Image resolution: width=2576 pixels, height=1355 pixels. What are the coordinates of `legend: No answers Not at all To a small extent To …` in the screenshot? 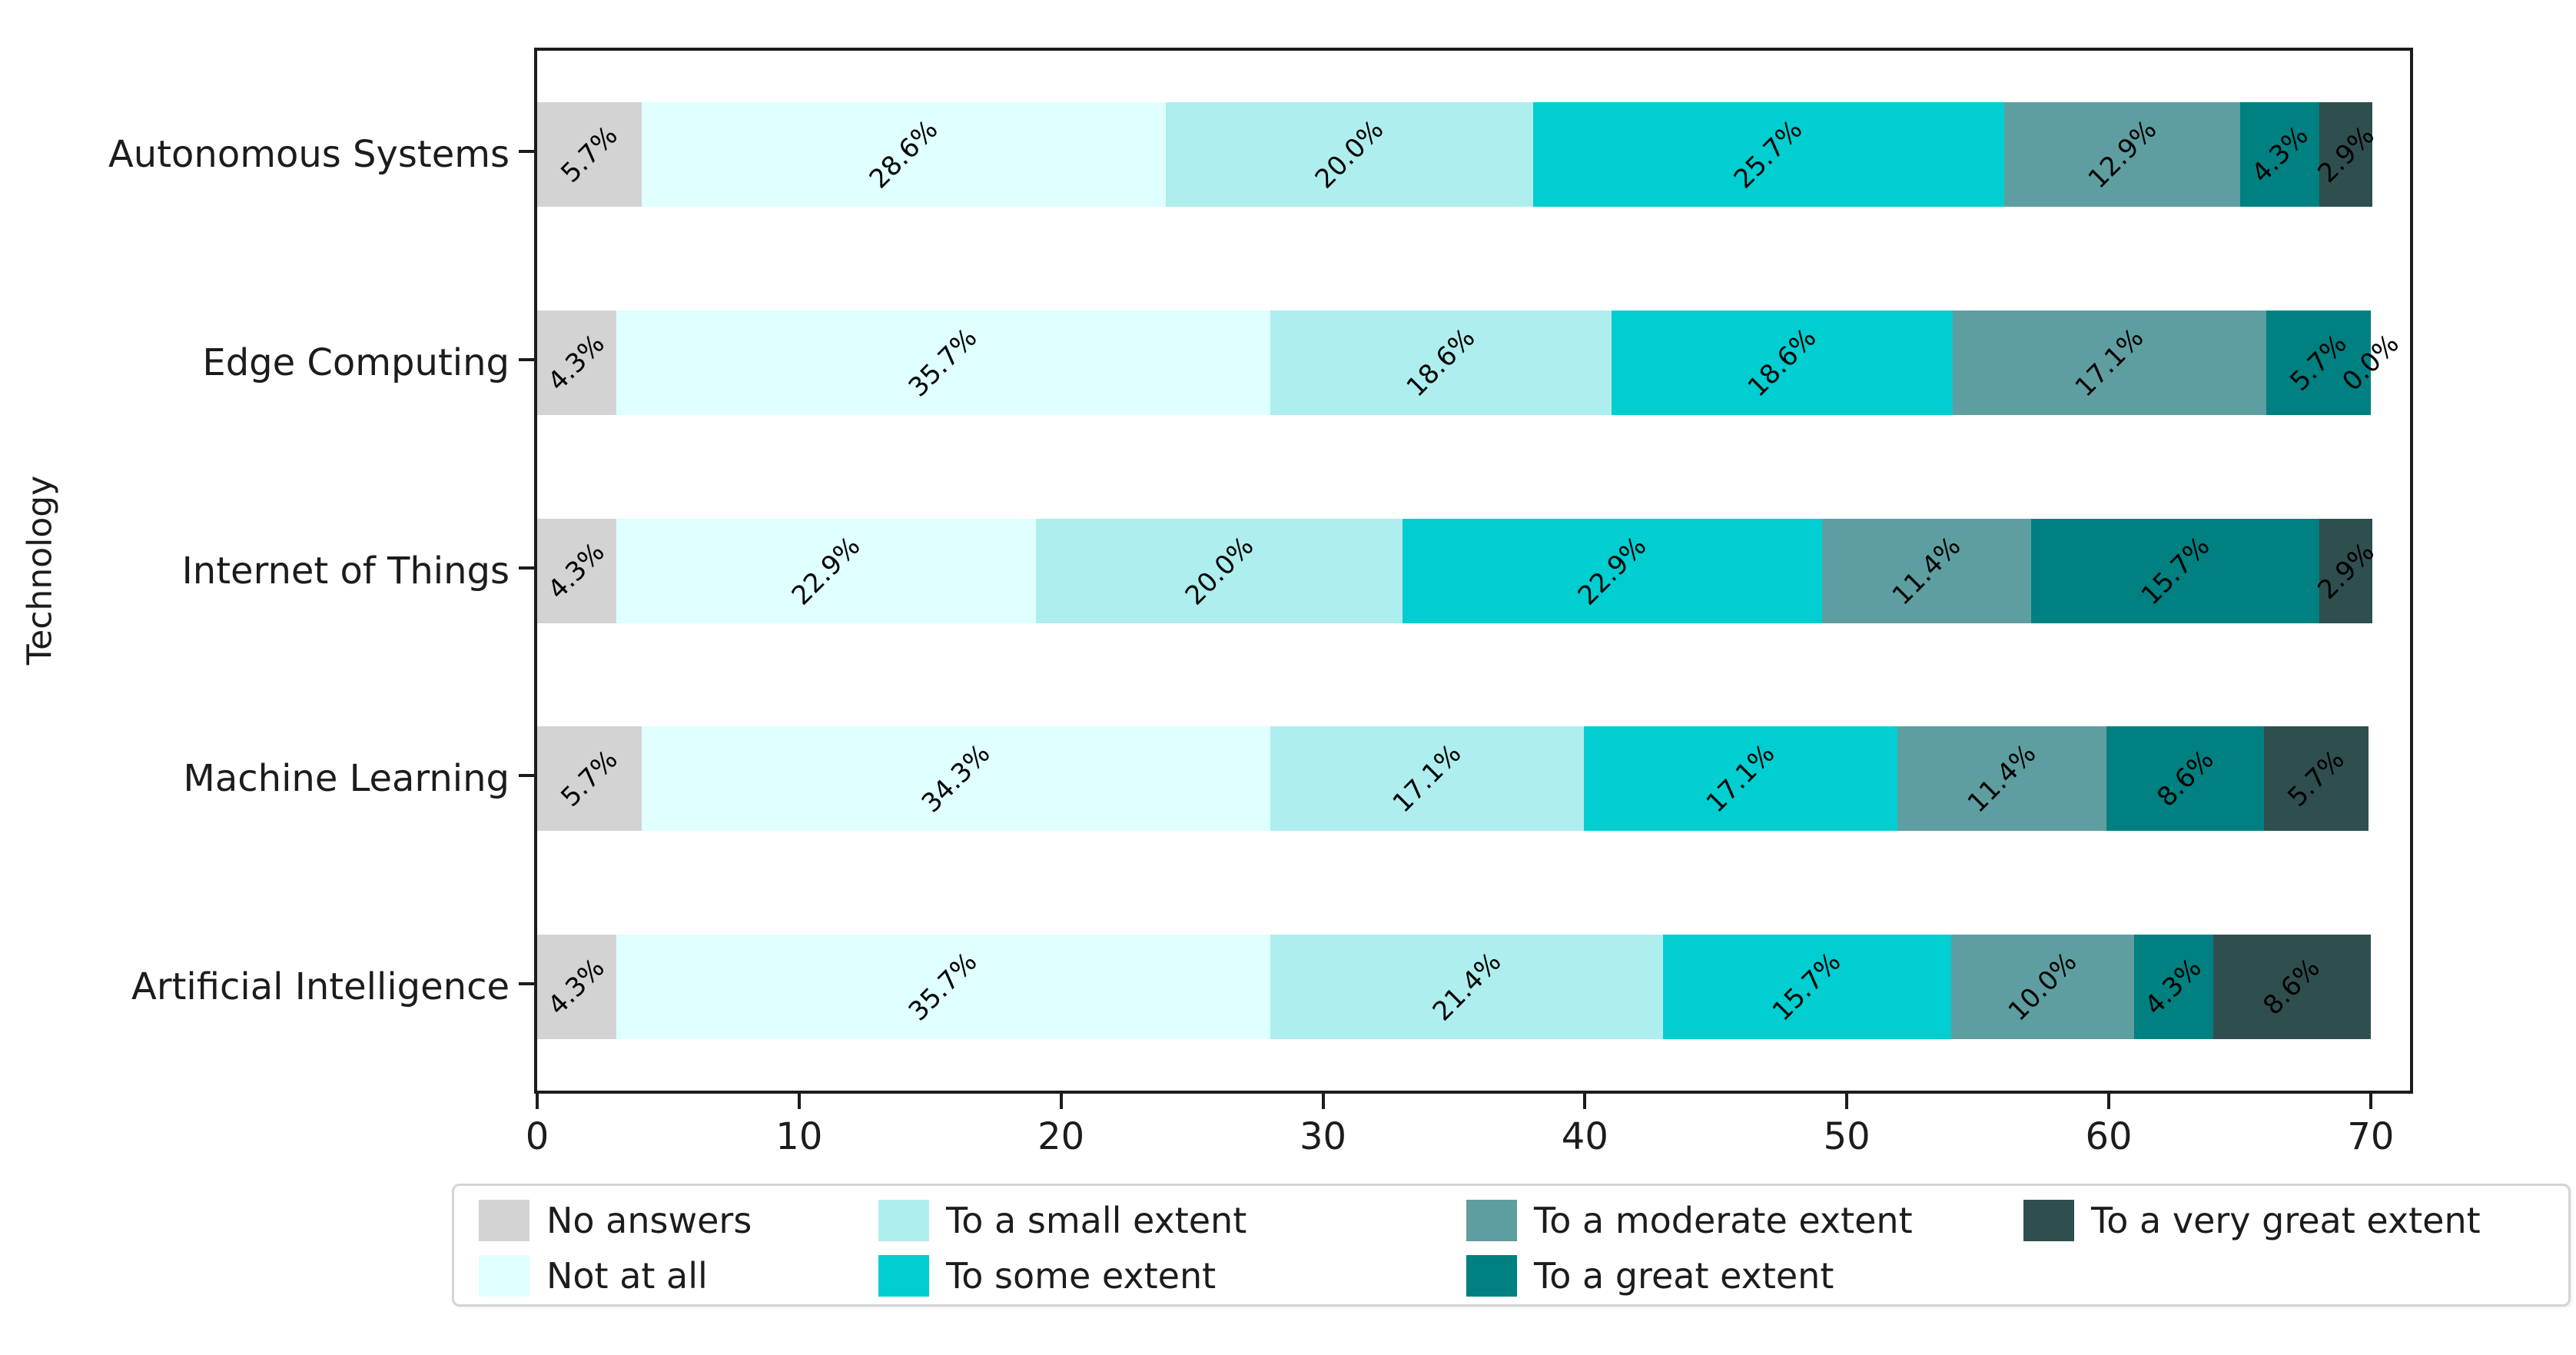 It's located at (1511, 1245).